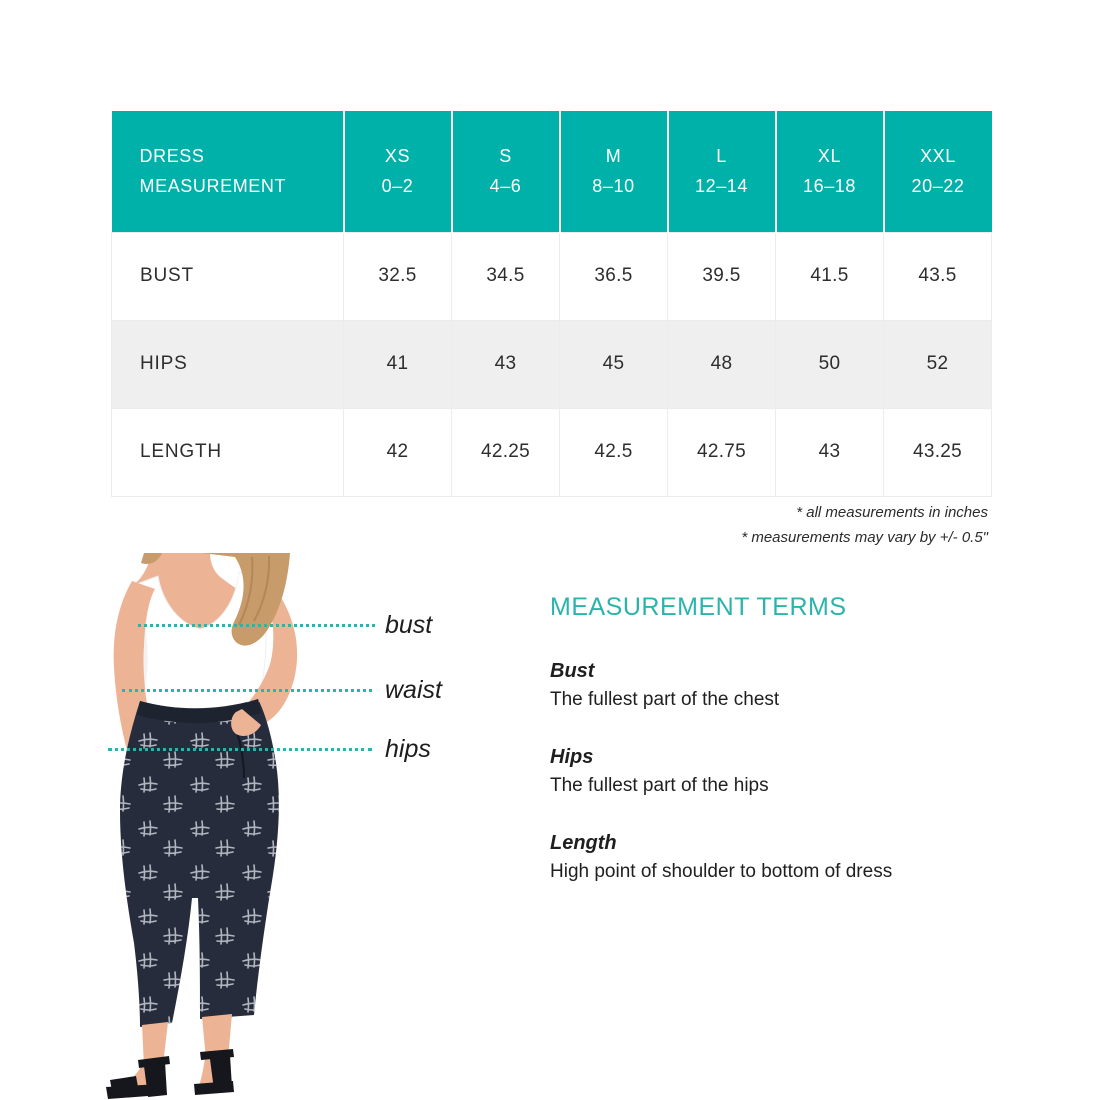 Image resolution: width=1100 pixels, height=1100 pixels. I want to click on model-illustration, so click(202, 826).